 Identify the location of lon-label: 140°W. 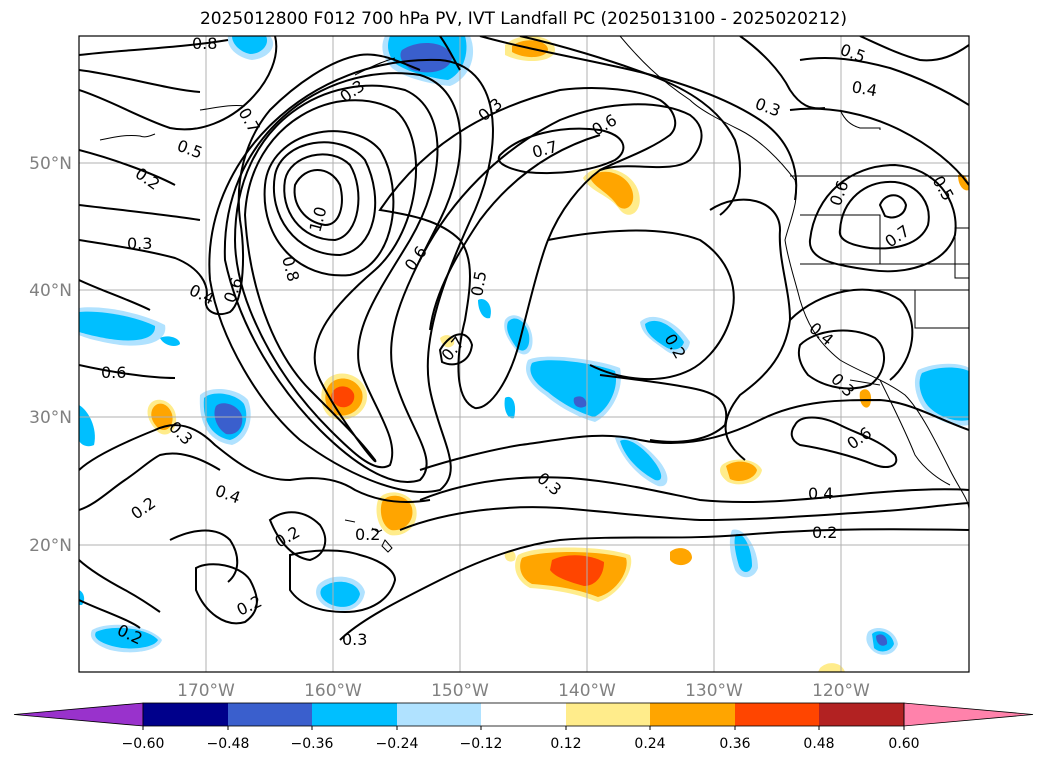
(587, 691).